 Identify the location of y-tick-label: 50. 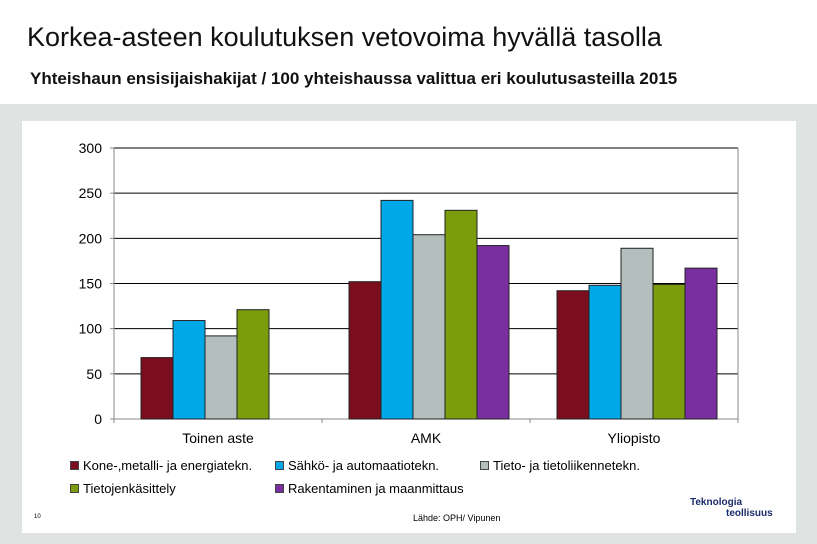
(94, 374).